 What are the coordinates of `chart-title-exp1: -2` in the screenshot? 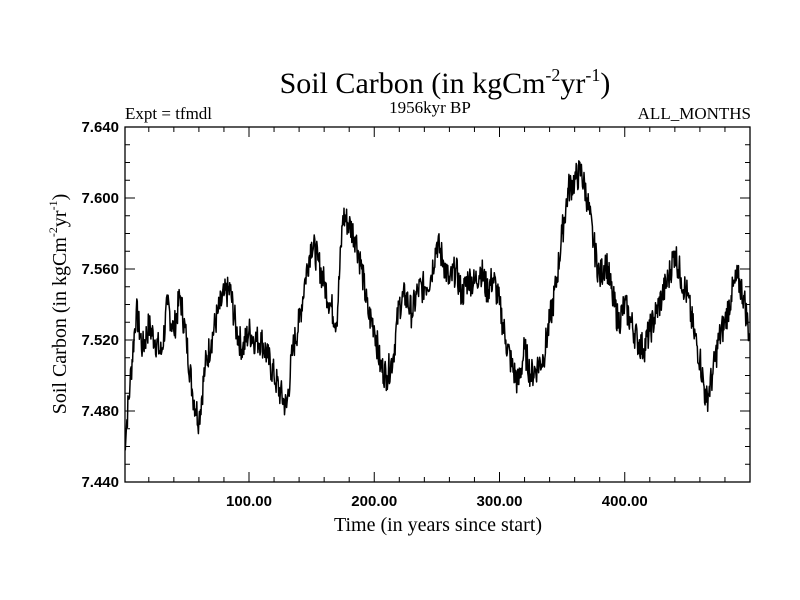 It's located at (552, 75).